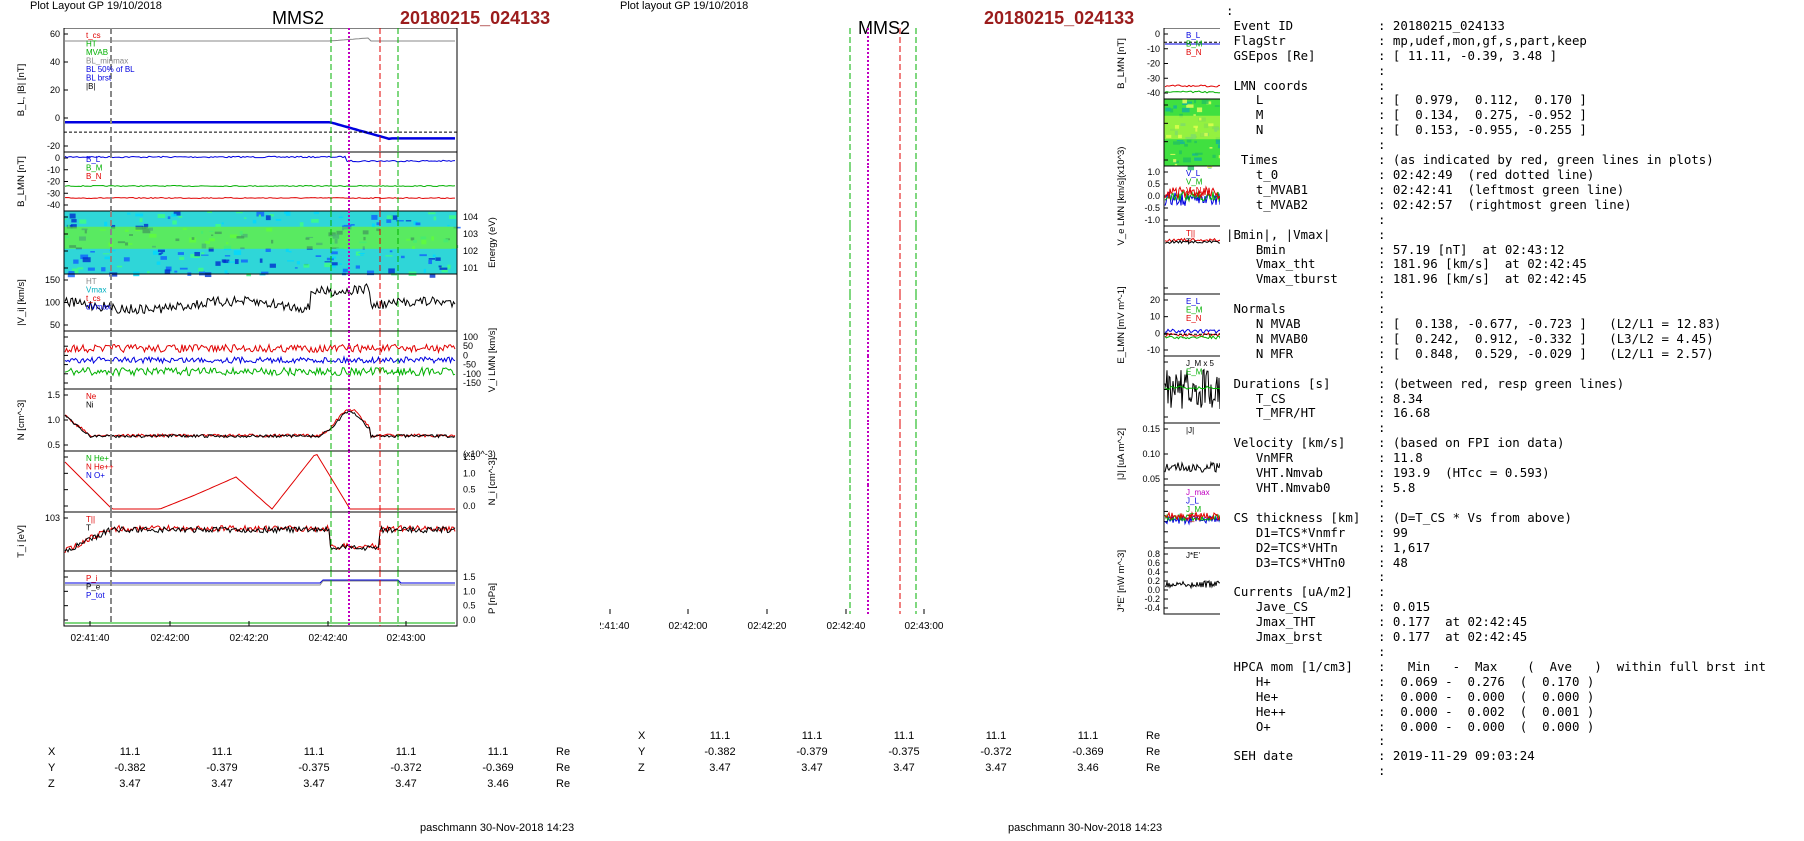  I want to click on legend-entry: HT, so click(91, 281).